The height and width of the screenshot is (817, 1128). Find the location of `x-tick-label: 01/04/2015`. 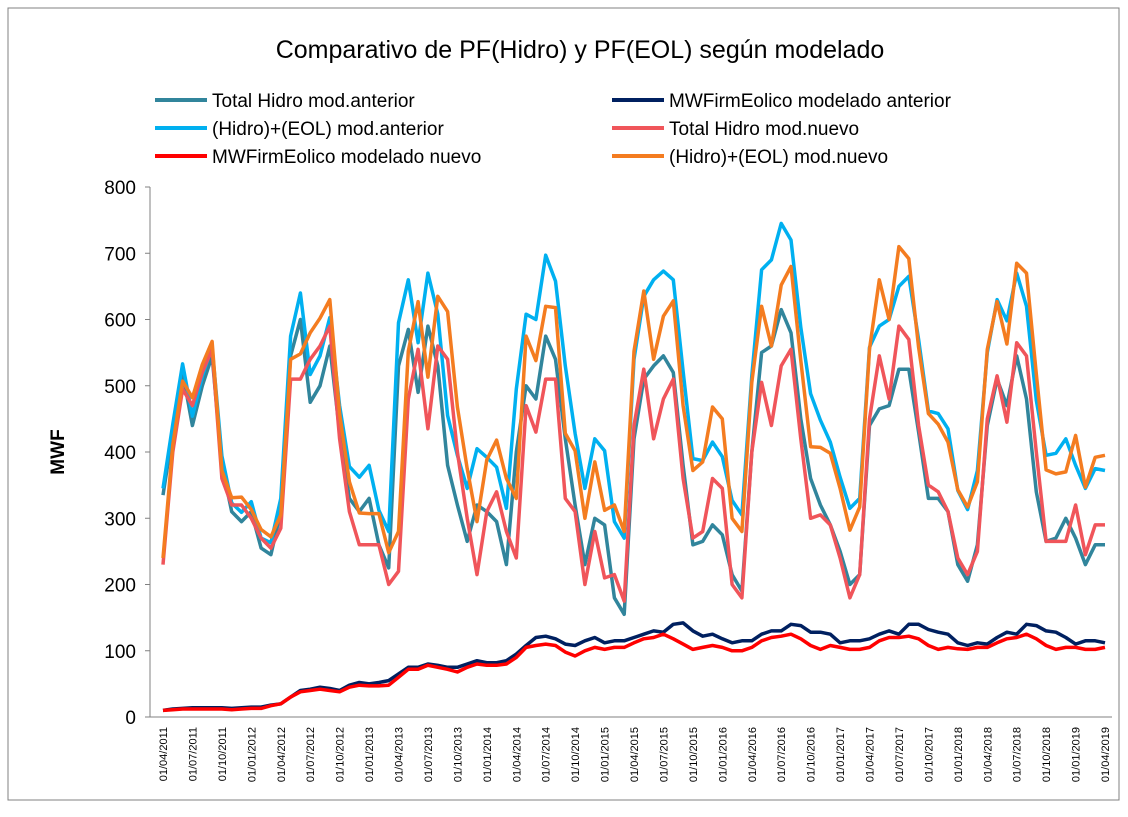

x-tick-label: 01/04/2015 is located at coordinates (635, 754).